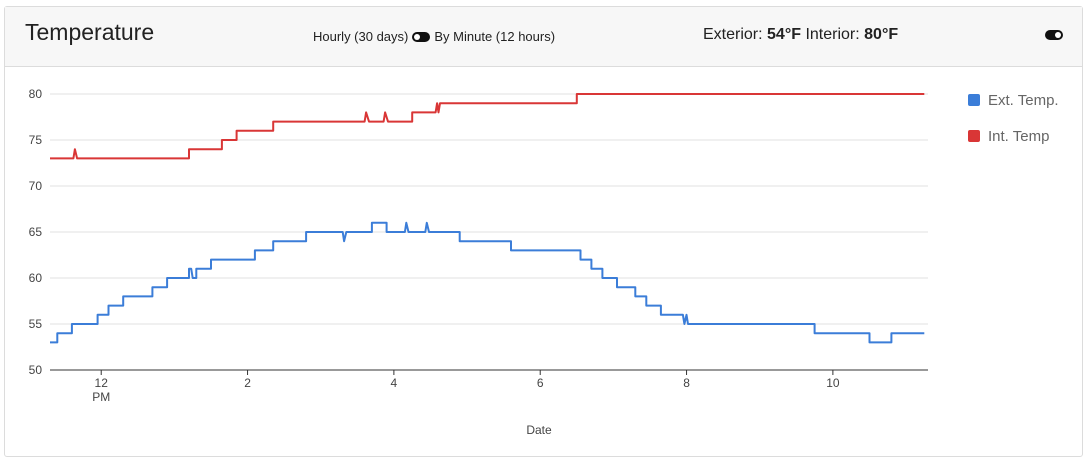 This screenshot has height=463, width=1089. Describe the element at coordinates (247, 383) in the screenshot. I see `x-tick-label: 2` at that location.